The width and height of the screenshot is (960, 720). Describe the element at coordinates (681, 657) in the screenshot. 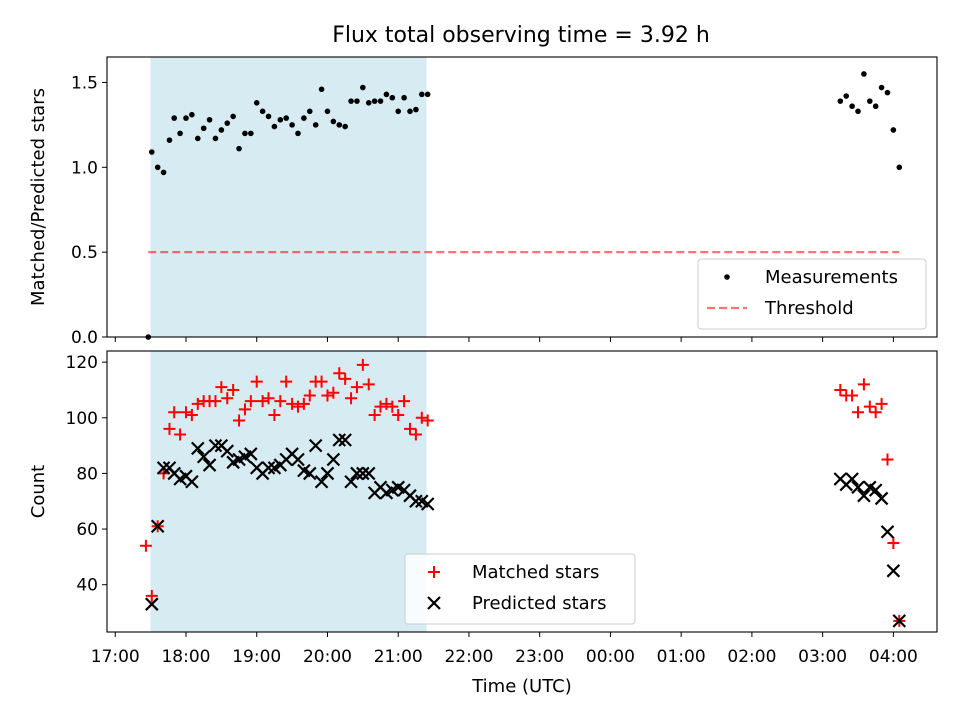

I see `x-tick-label: 01:00` at that location.